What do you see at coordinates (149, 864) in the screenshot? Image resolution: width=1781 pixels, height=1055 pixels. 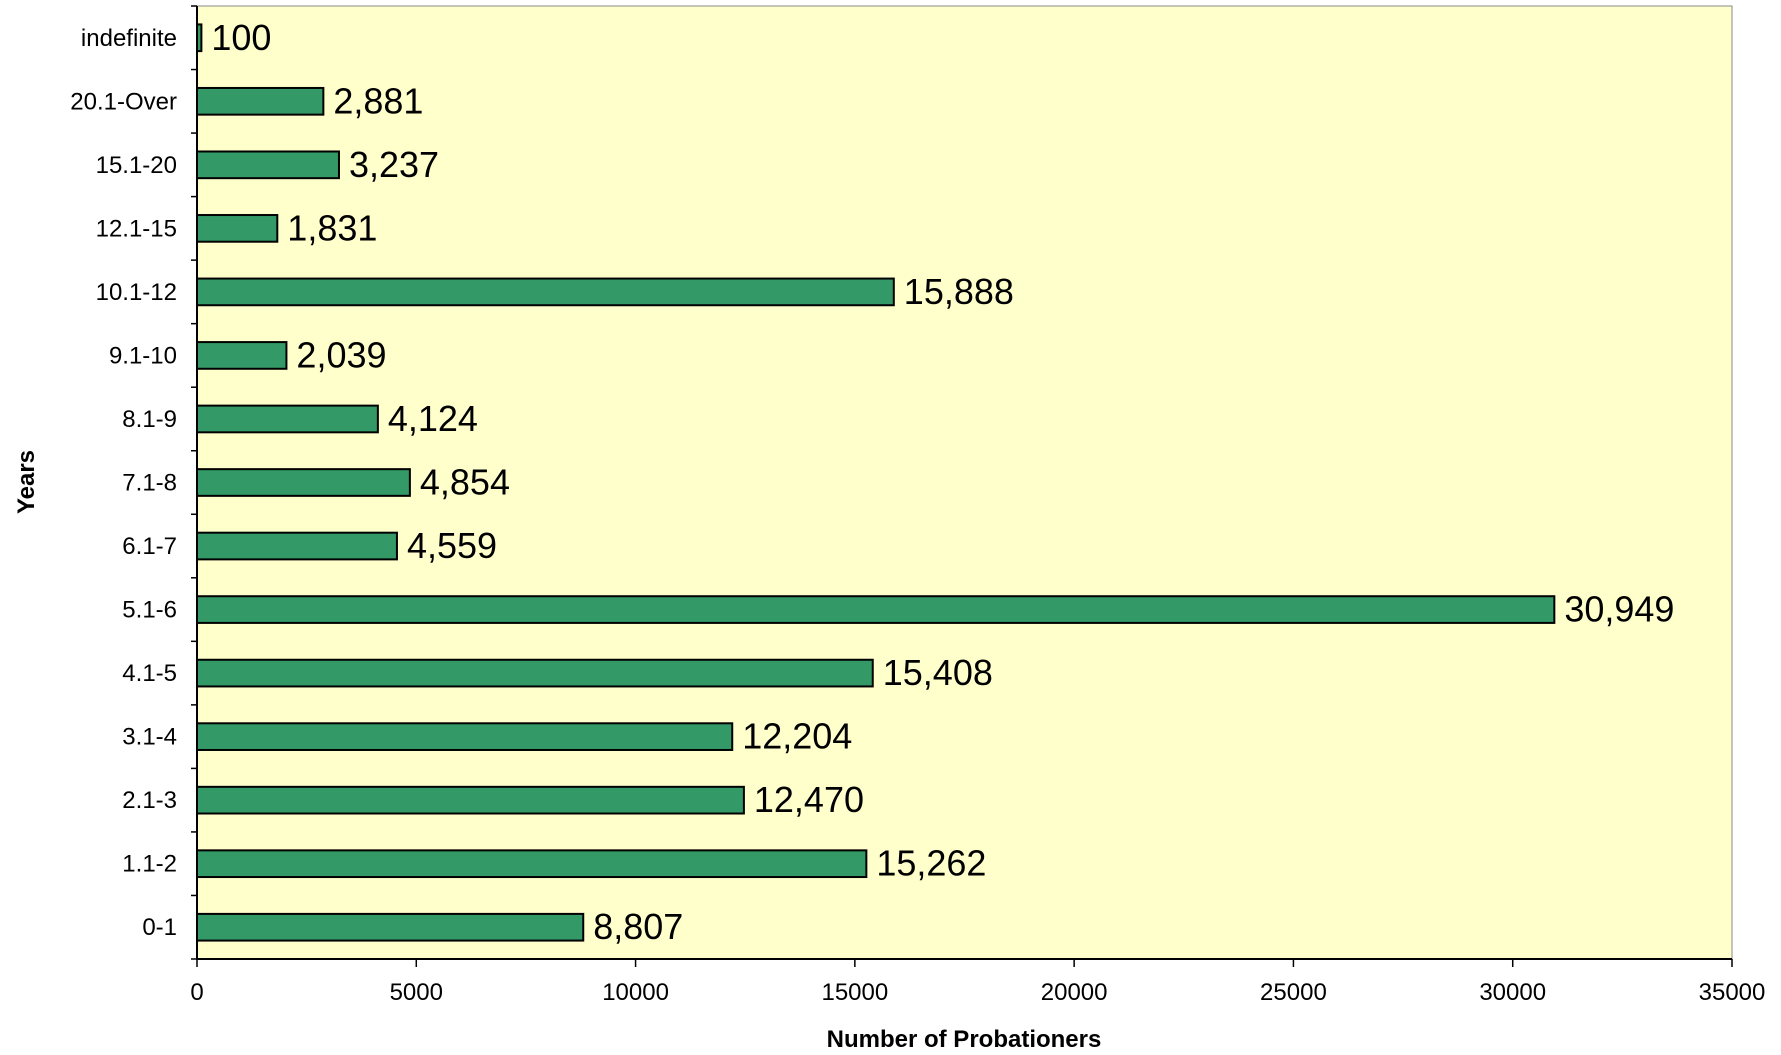 I see `category-label-1.1-2: 1.1-2` at bounding box center [149, 864].